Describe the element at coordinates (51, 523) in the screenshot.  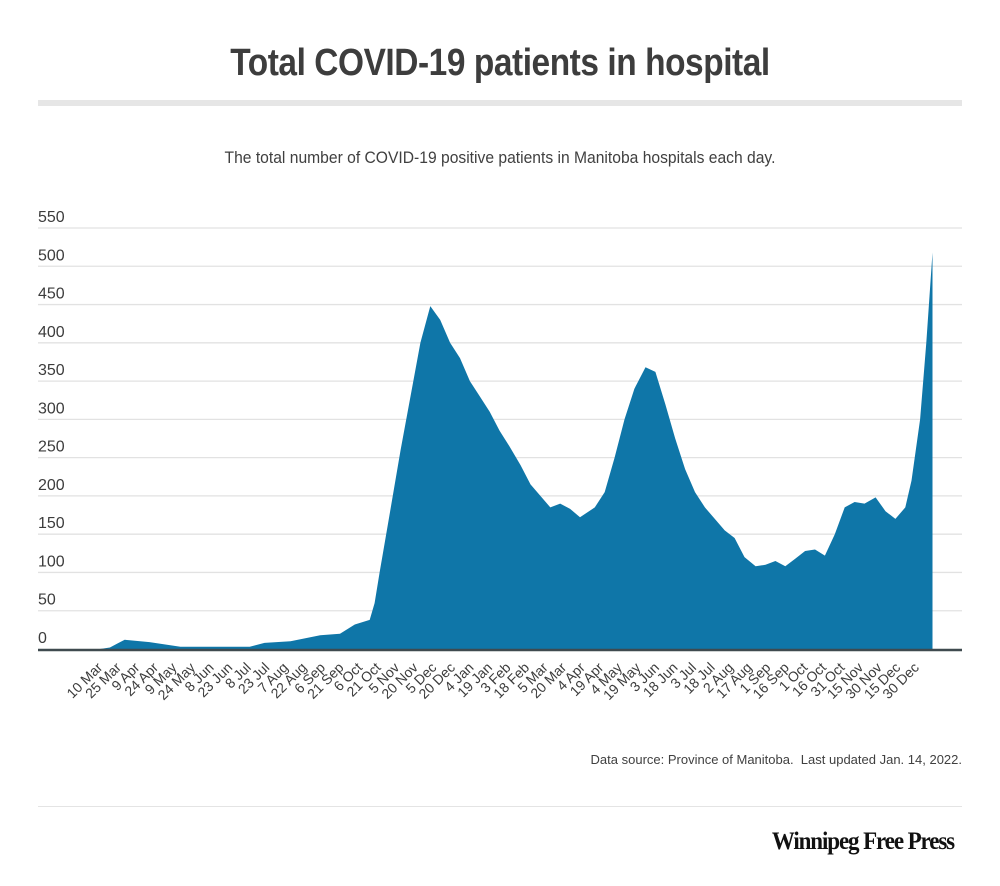
I see `y-tick-label: 150` at that location.